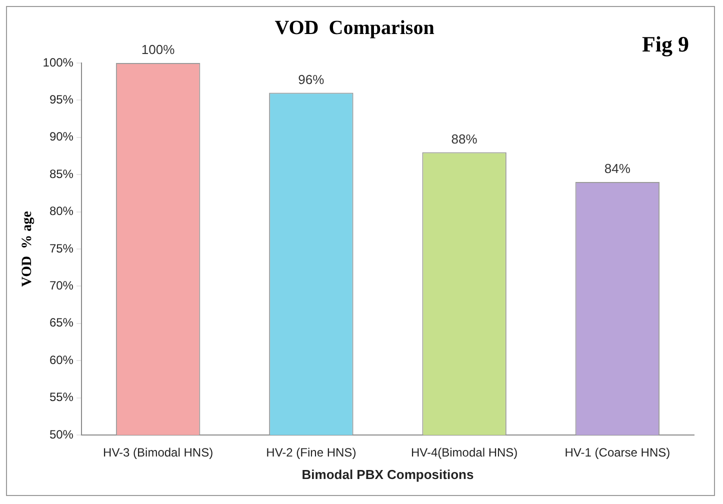 This screenshot has width=723, height=504. Describe the element at coordinates (158, 453) in the screenshot. I see `x-tick-label: HV-3 (Bimodal HNS)` at that location.